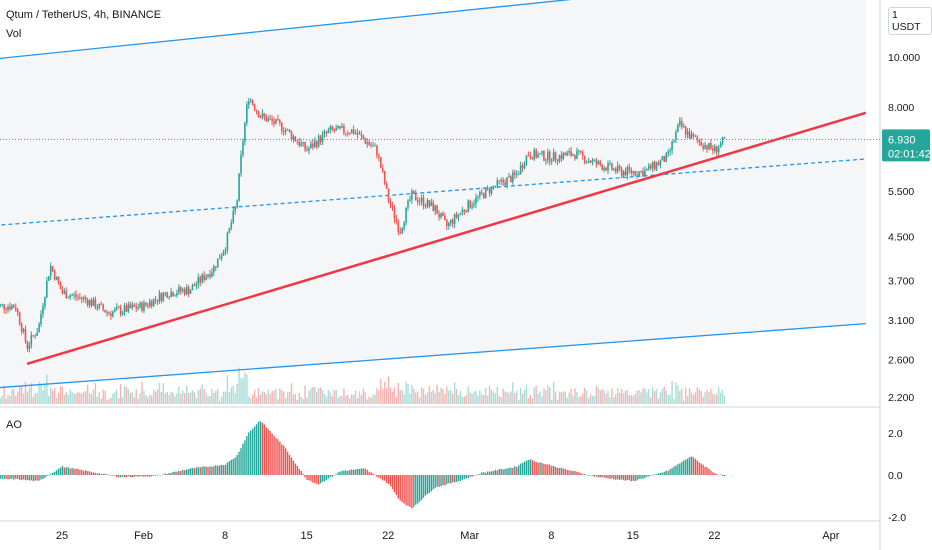 The width and height of the screenshot is (932, 550). What do you see at coordinates (84, 15) in the screenshot?
I see `symbol-legend: Qtum / TetherUS, 4h, BINANCE` at bounding box center [84, 15].